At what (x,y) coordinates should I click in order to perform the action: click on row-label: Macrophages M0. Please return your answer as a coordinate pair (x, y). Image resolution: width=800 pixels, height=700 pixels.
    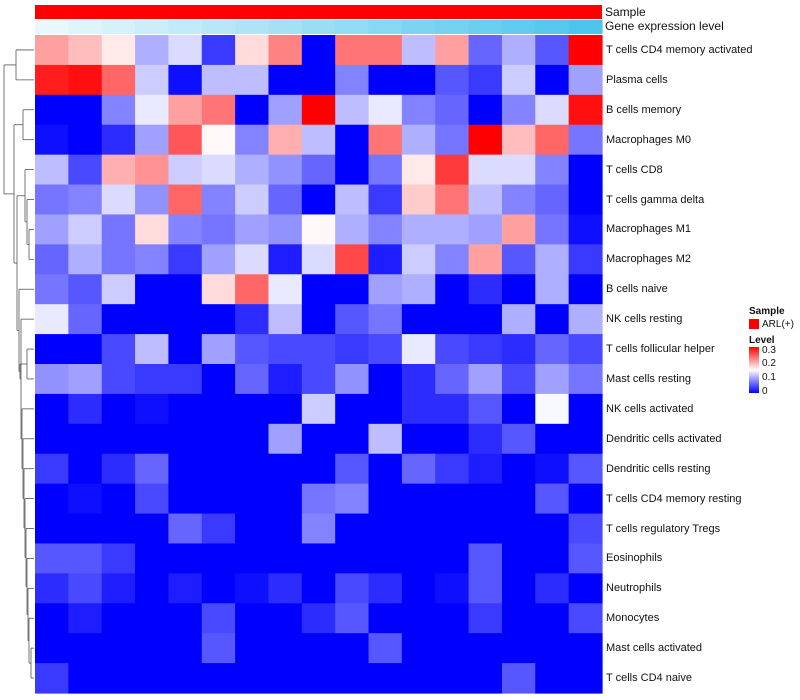
    Looking at the image, I should click on (648, 139).